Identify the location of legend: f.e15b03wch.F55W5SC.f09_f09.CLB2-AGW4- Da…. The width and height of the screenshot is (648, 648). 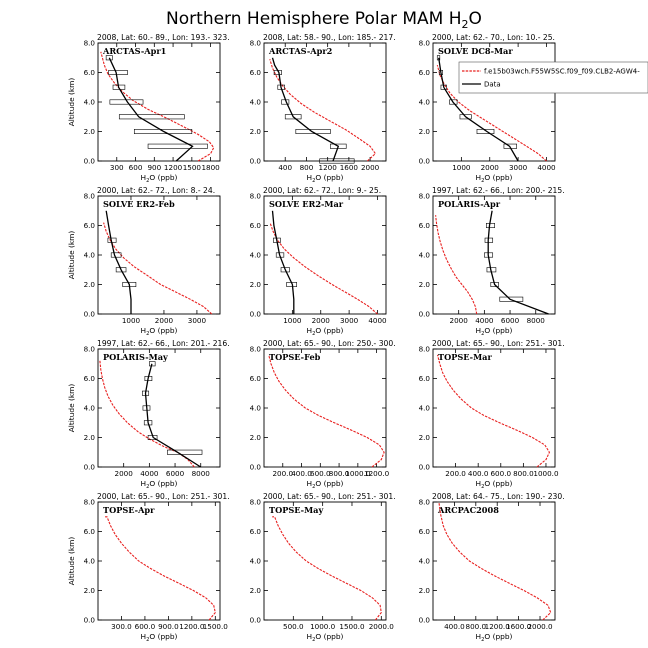
(553, 77).